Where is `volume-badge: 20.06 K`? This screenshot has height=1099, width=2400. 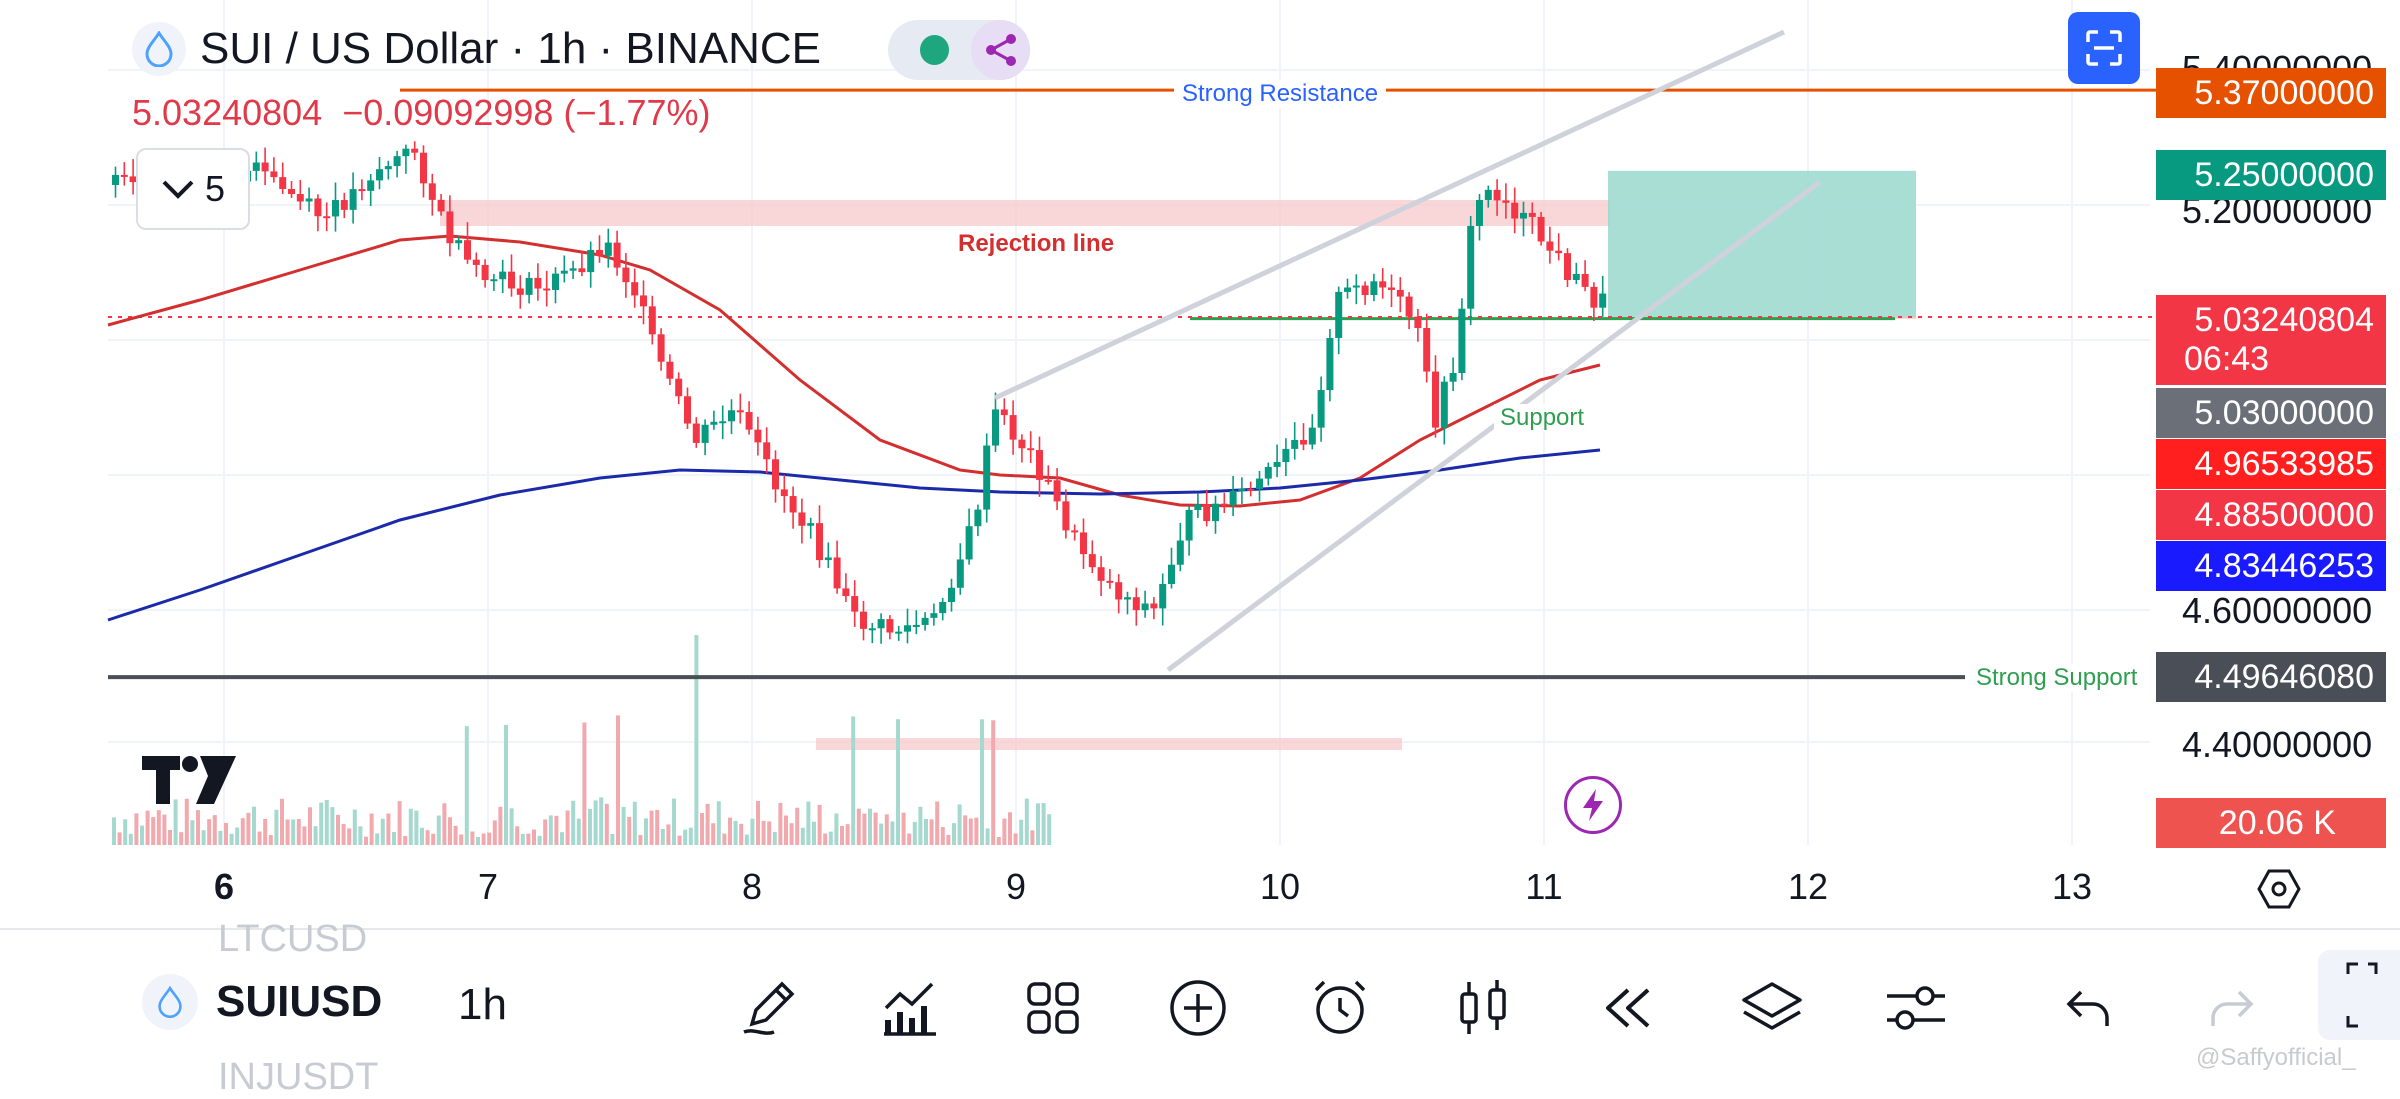 volume-badge: 20.06 K is located at coordinates (2271, 823).